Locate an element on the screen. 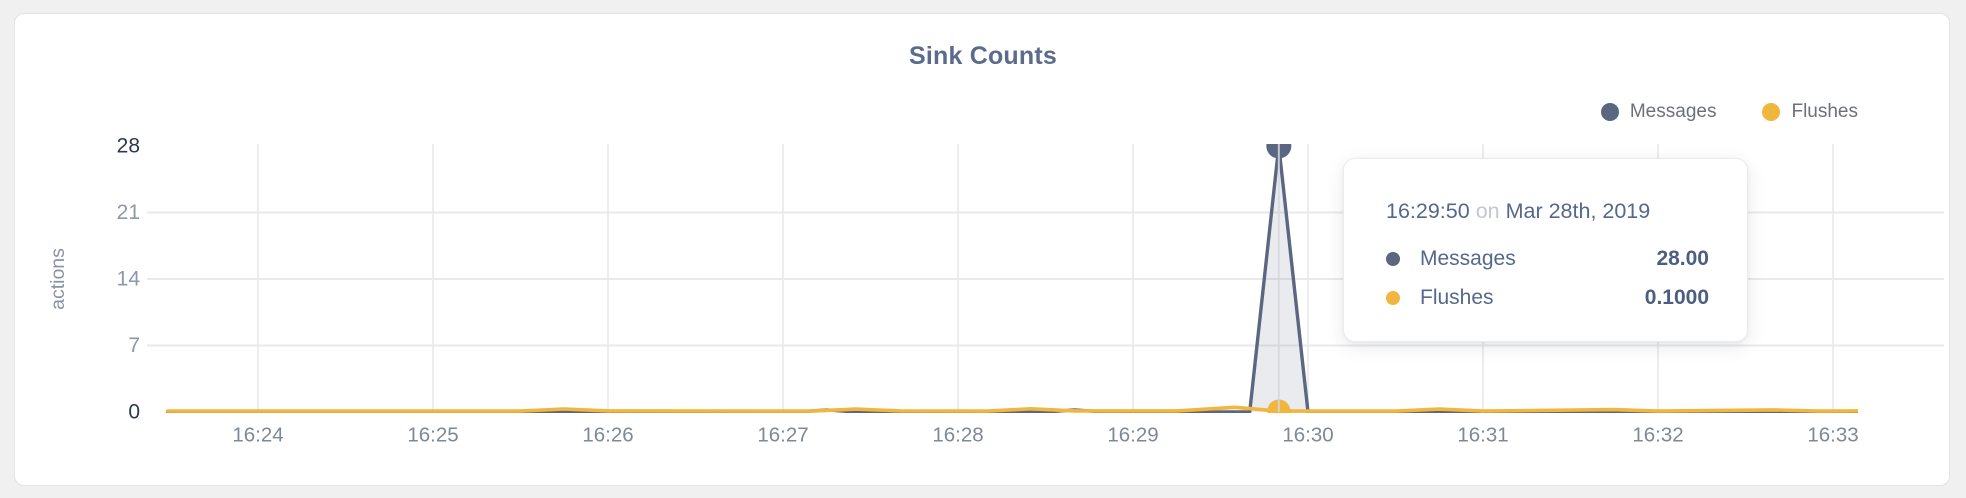  x-tick-label: 16:25 is located at coordinates (432, 435).